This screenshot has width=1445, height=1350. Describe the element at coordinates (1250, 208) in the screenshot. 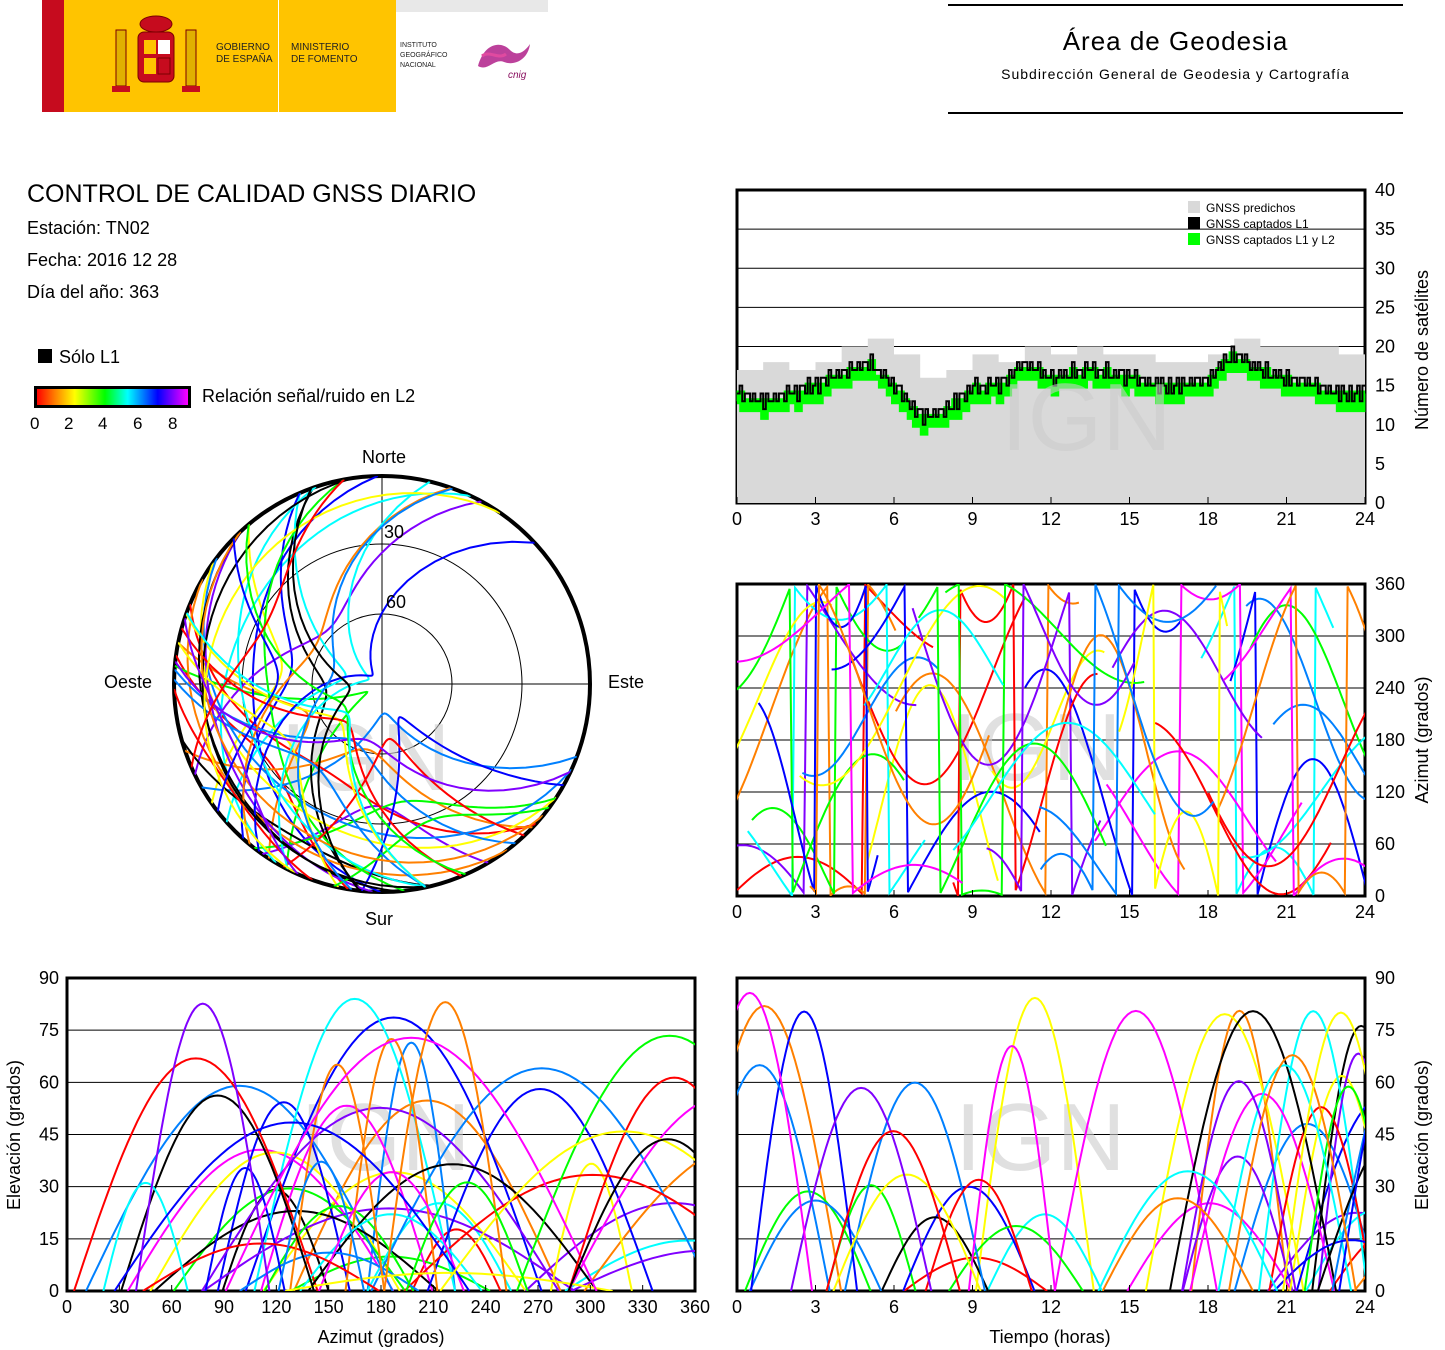

I see `legend-label: GNSS predichos` at that location.